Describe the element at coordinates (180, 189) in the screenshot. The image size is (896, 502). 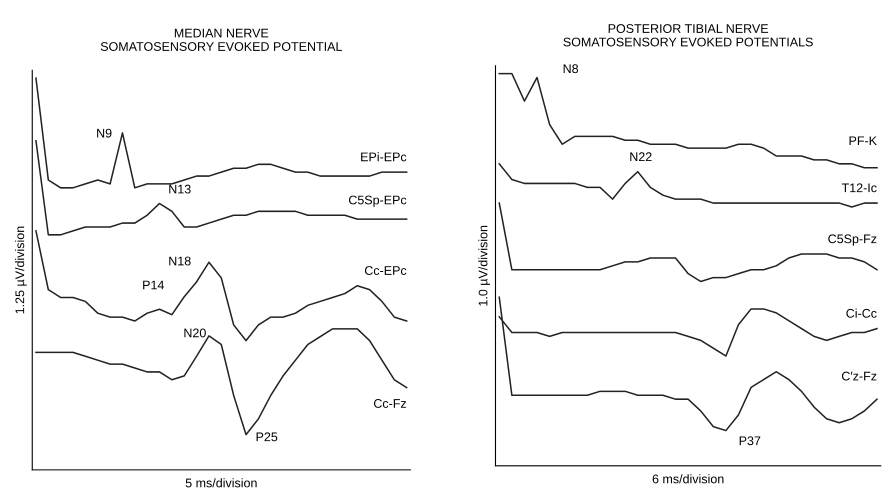
I see `annotation: N13` at that location.